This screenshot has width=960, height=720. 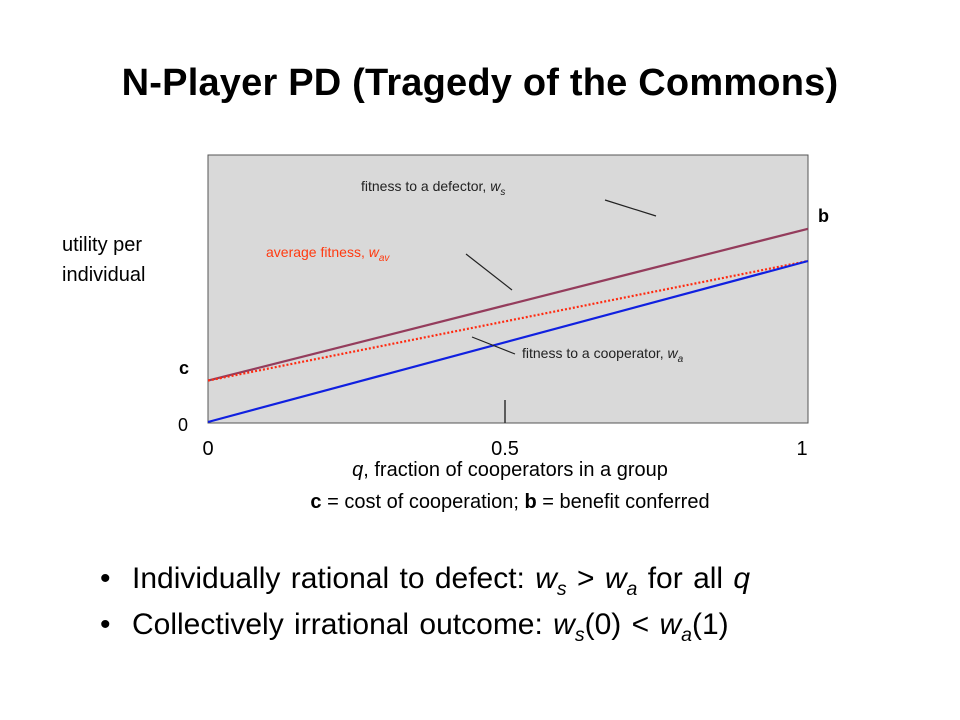 What do you see at coordinates (358, 470) in the screenshot?
I see `x-axis-variable: q` at bounding box center [358, 470].